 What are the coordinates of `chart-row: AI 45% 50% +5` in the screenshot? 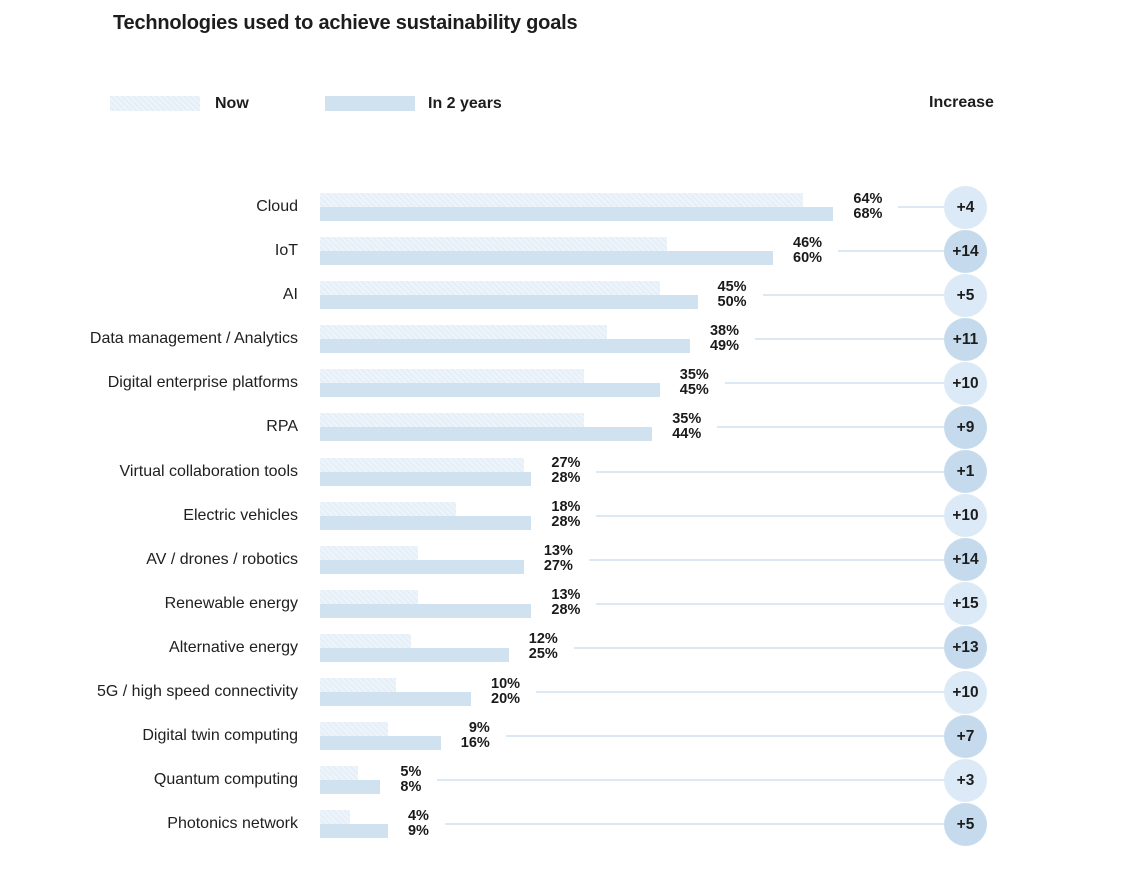 It's located at (568, 295).